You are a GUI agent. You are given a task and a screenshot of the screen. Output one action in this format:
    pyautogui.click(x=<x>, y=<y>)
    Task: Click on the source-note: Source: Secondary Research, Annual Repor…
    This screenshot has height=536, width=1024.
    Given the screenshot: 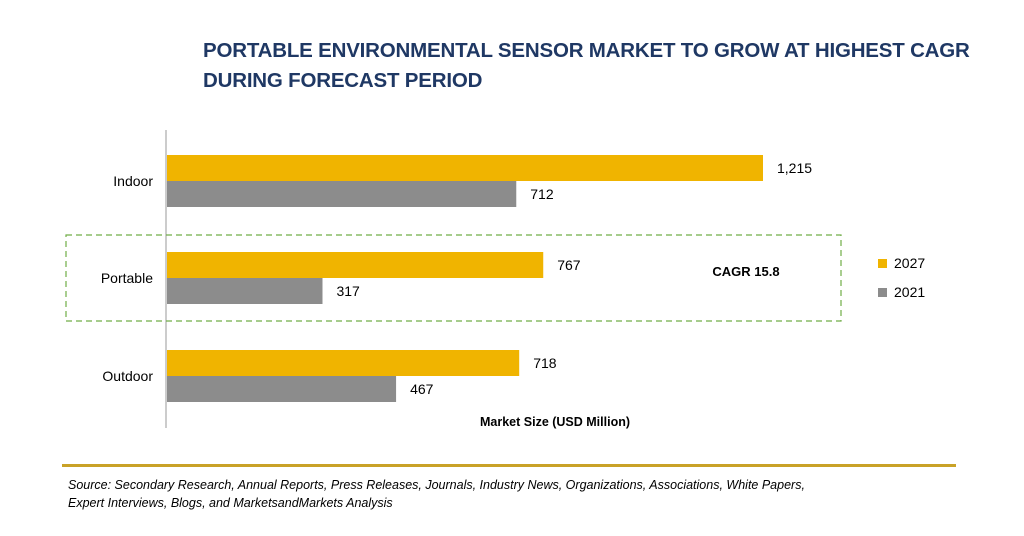 What is the action you would take?
    pyautogui.click(x=518, y=494)
    